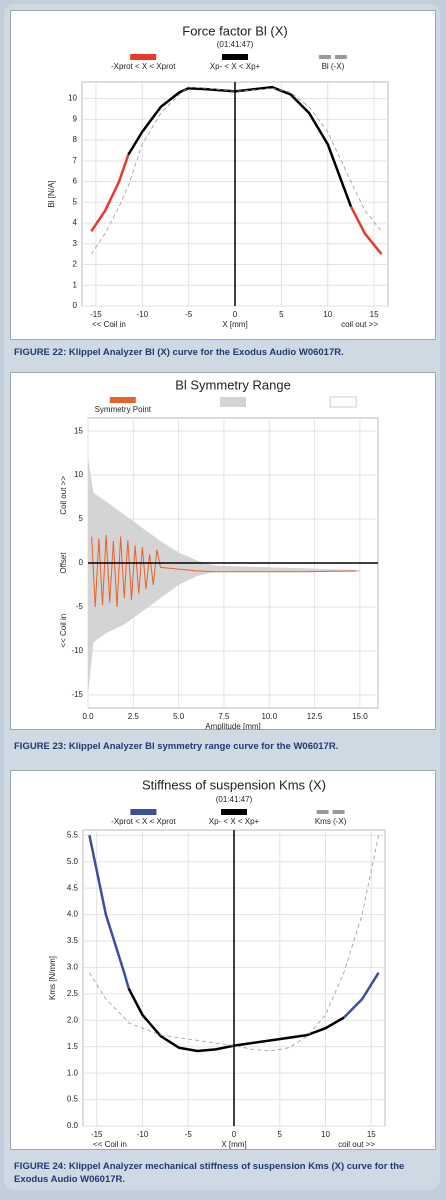 This screenshot has width=446, height=1200. Describe the element at coordinates (80, 606) in the screenshot. I see `y-tick-label: -5` at that location.